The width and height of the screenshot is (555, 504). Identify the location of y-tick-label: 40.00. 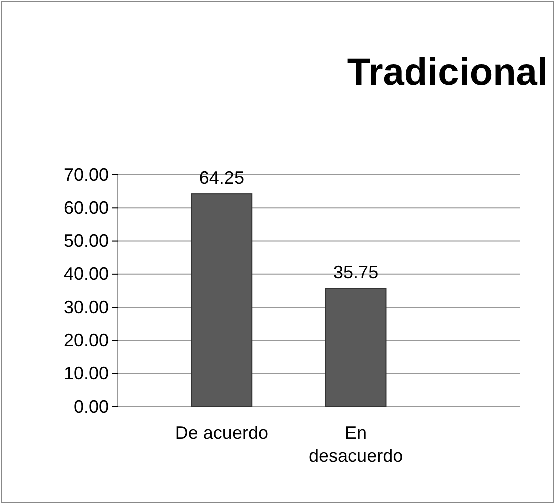
(86, 274).